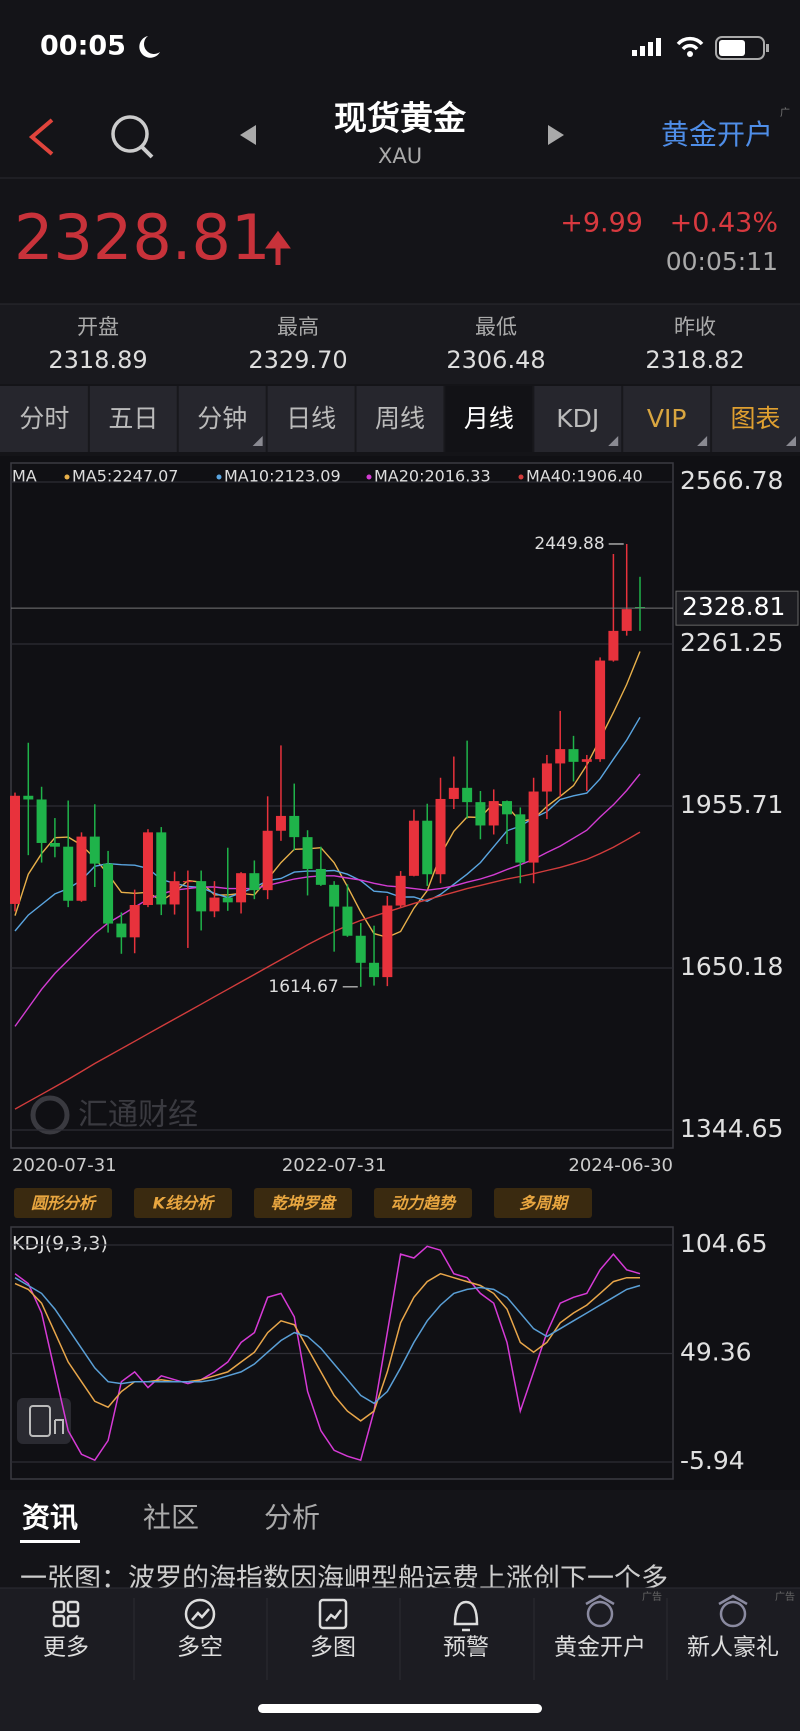 The width and height of the screenshot is (800, 1731). What do you see at coordinates (556, 135) in the screenshot?
I see `next-button` at bounding box center [556, 135].